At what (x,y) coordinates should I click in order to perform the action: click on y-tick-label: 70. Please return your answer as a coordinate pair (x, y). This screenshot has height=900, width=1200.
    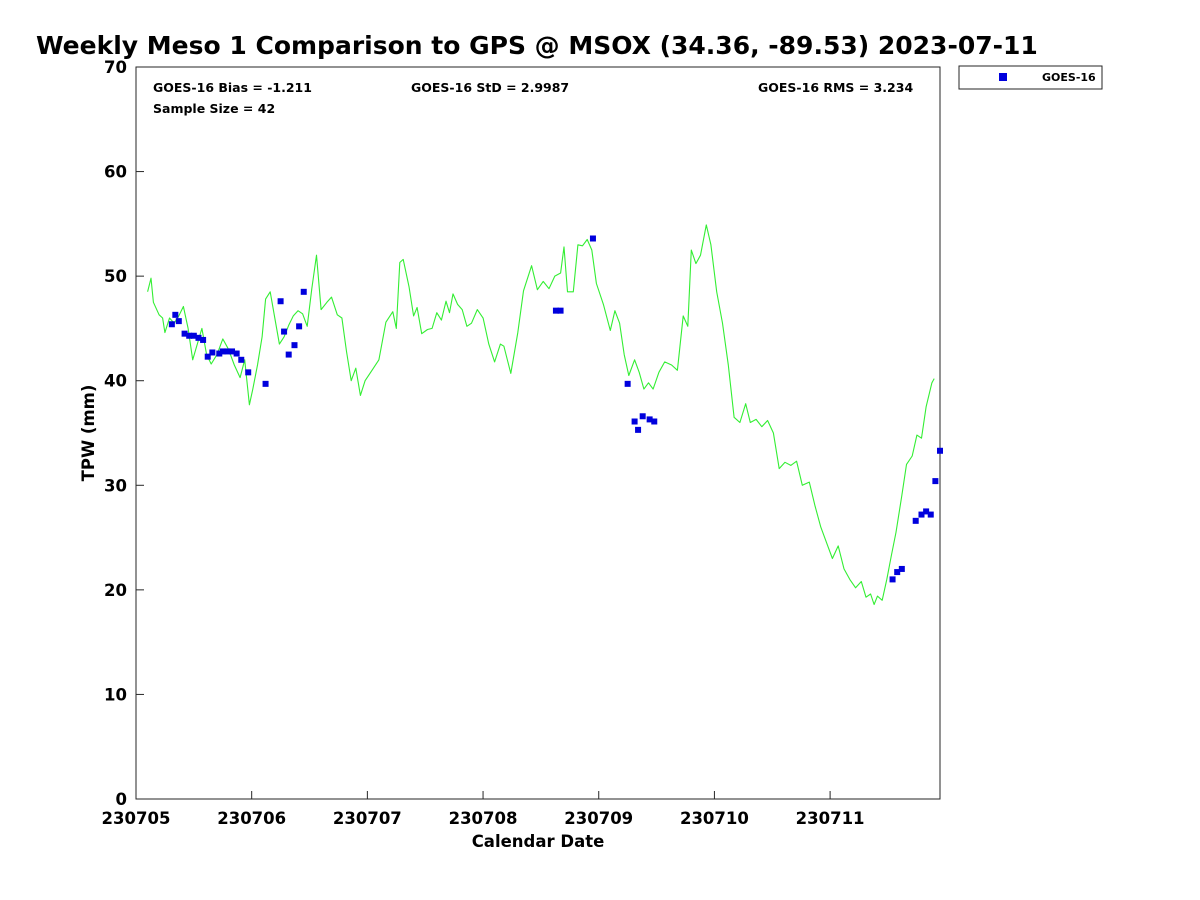
    Looking at the image, I should click on (115, 67).